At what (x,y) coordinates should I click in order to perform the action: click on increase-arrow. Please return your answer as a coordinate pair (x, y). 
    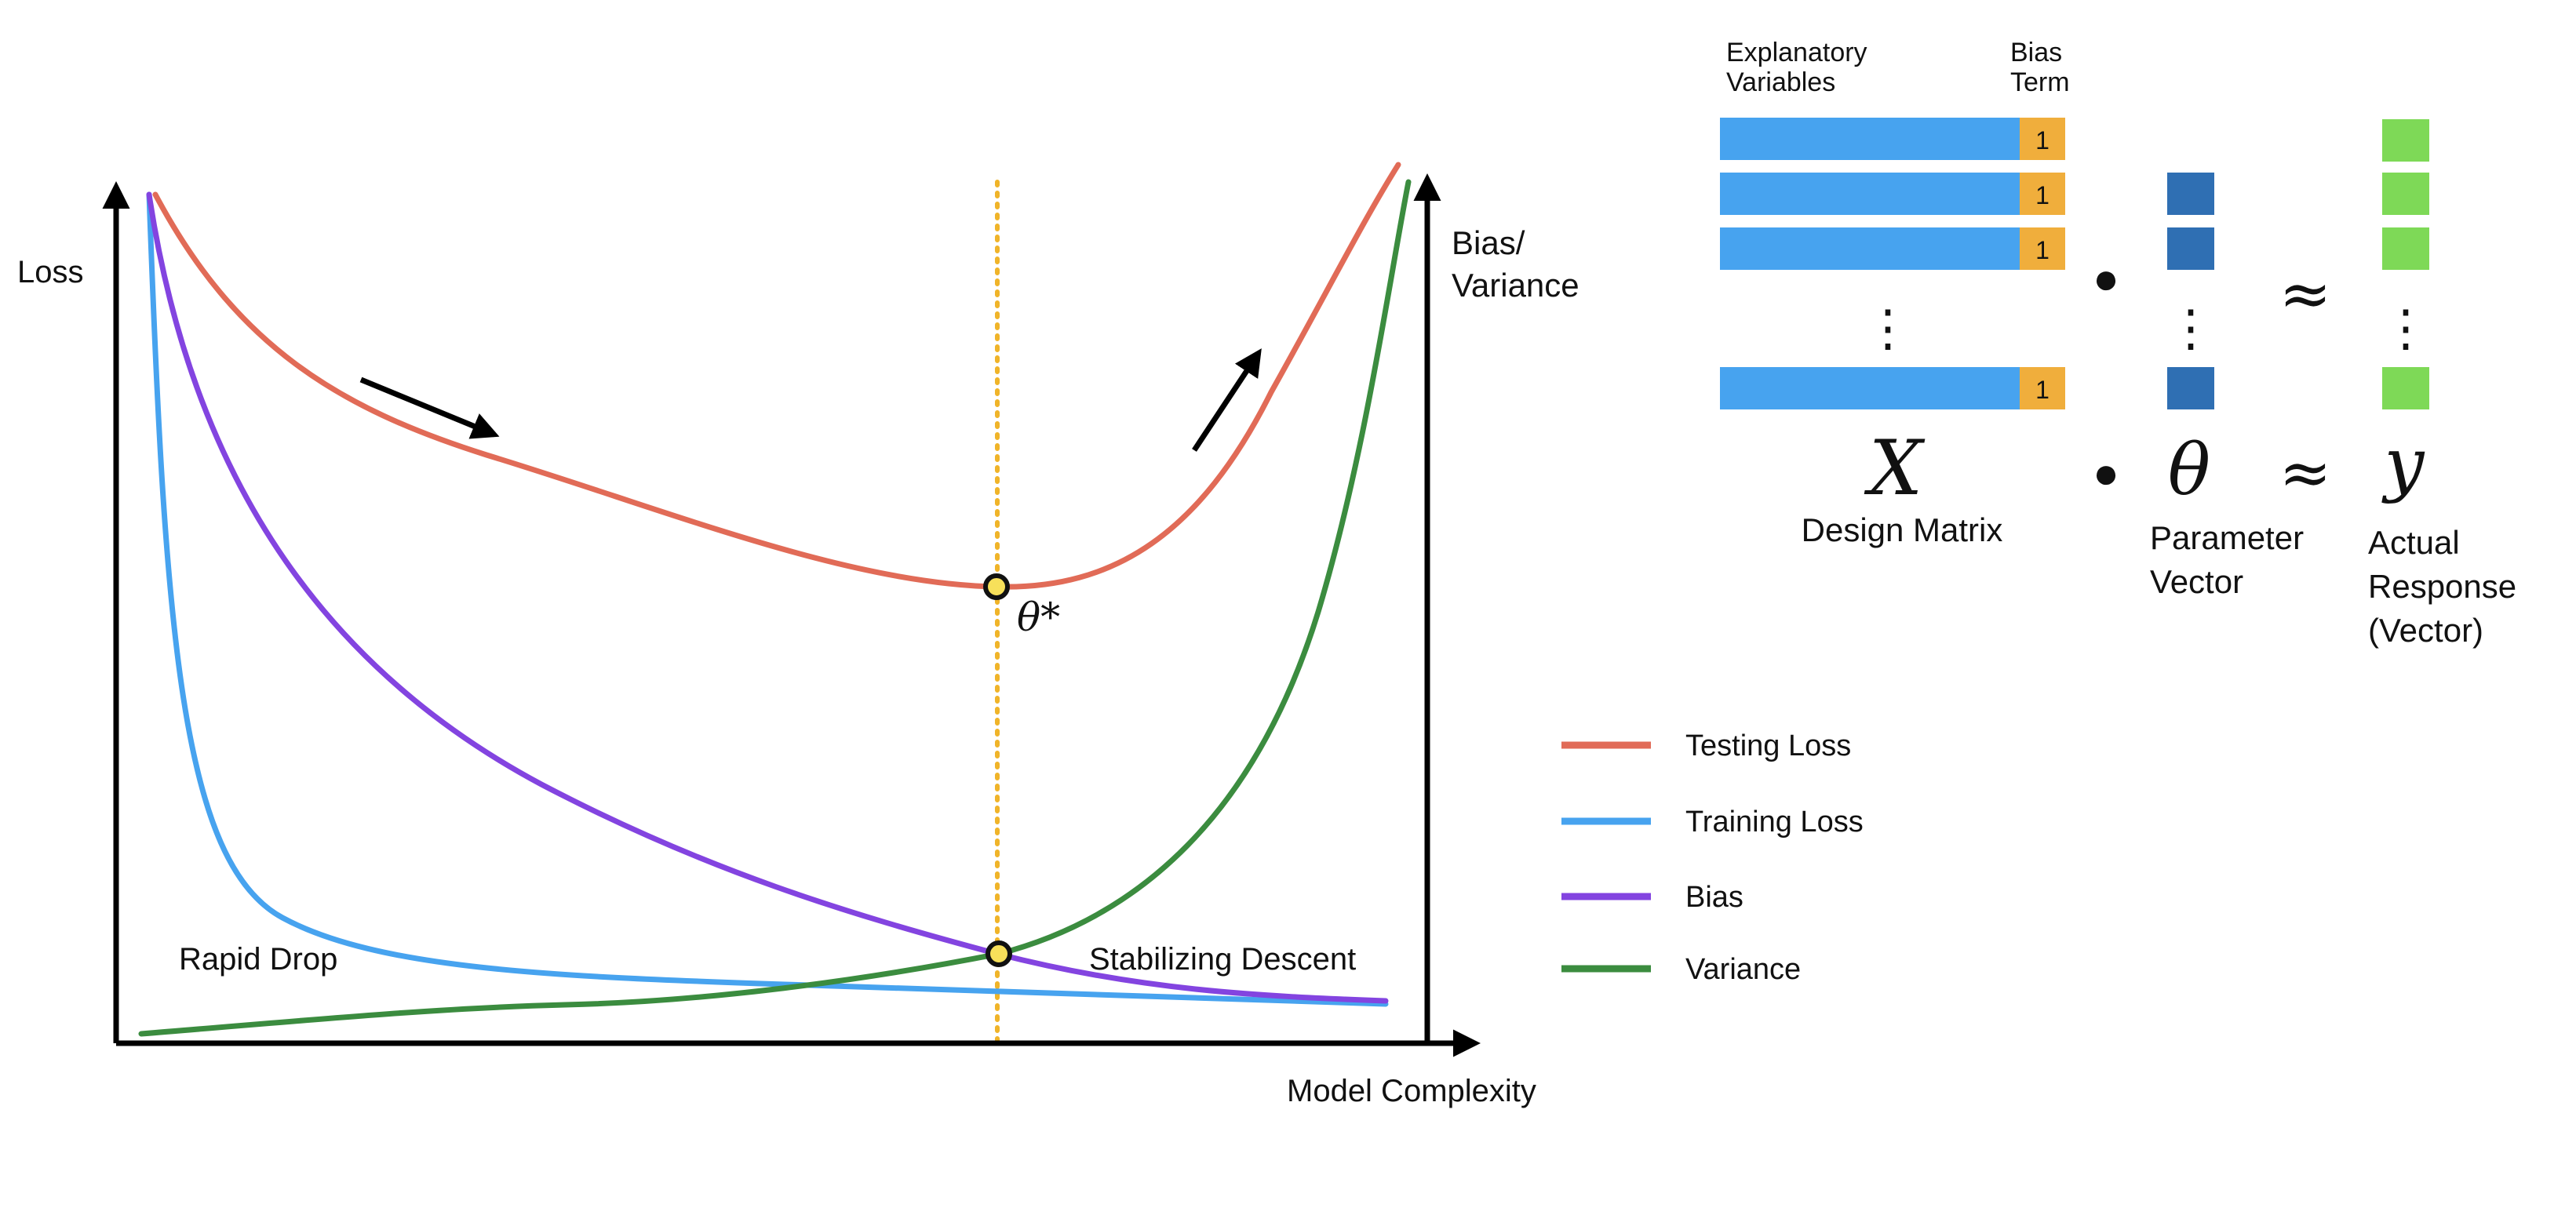
    Looking at the image, I should click on (1227, 400).